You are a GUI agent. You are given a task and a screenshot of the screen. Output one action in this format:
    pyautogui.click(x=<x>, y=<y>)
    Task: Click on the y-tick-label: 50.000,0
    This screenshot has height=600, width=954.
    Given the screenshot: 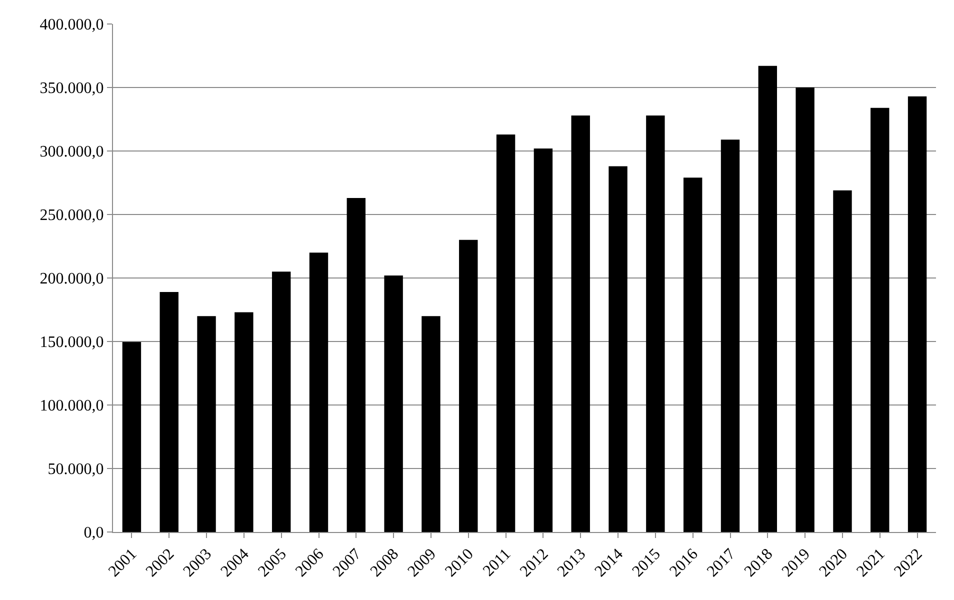 What is the action you would take?
    pyautogui.click(x=76, y=469)
    